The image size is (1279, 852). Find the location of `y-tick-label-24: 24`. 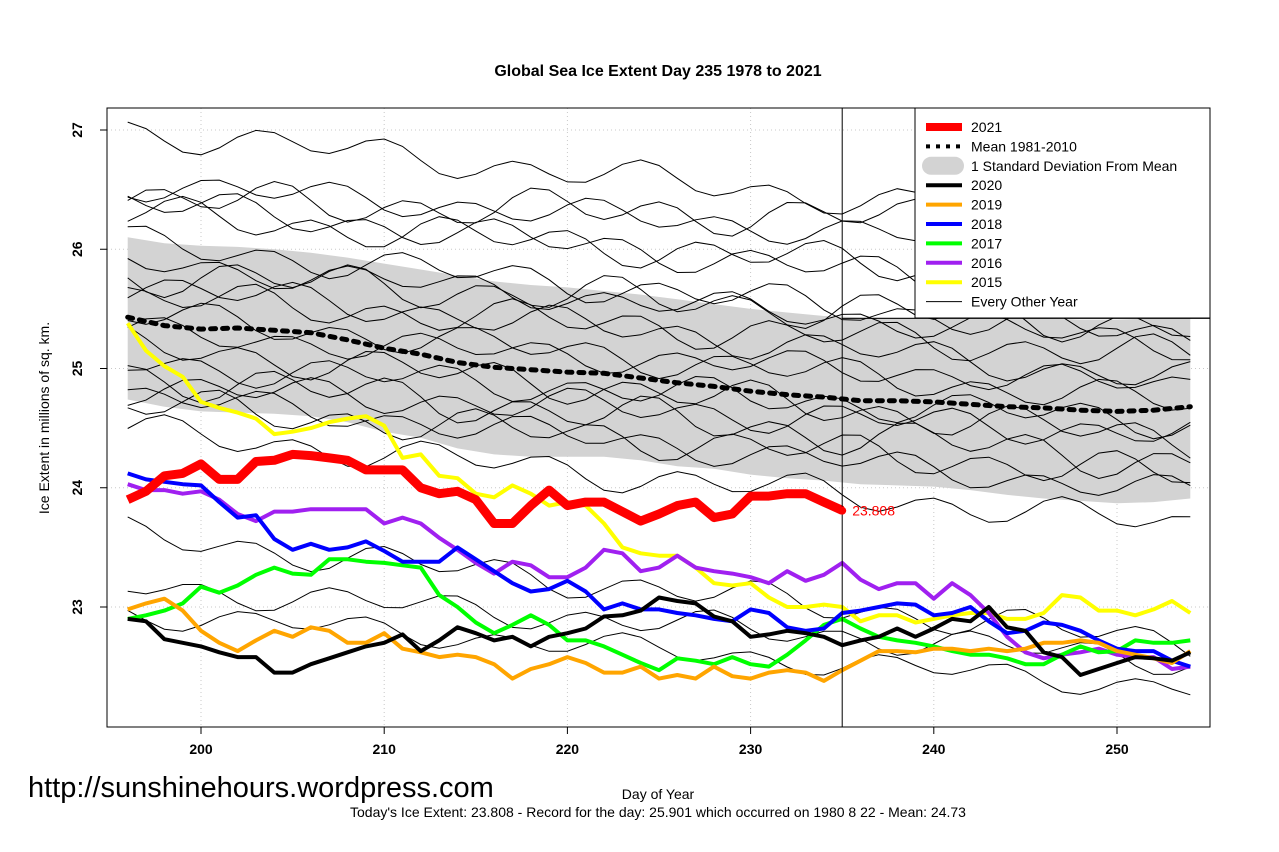

y-tick-label-24: 24 is located at coordinates (77, 488).